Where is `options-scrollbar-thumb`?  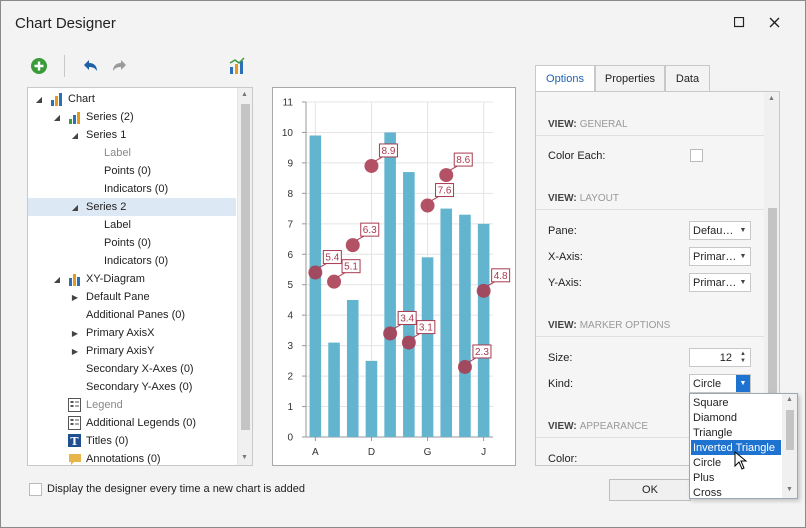
options-scrollbar-thumb is located at coordinates (772, 333).